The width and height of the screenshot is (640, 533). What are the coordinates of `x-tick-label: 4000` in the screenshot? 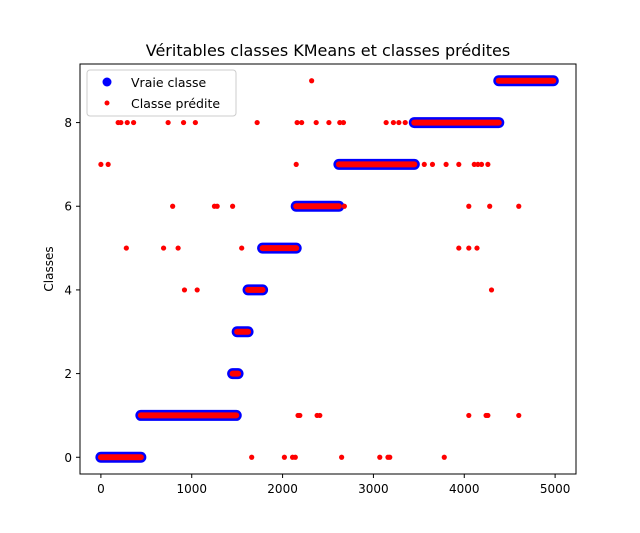 It's located at (464, 489).